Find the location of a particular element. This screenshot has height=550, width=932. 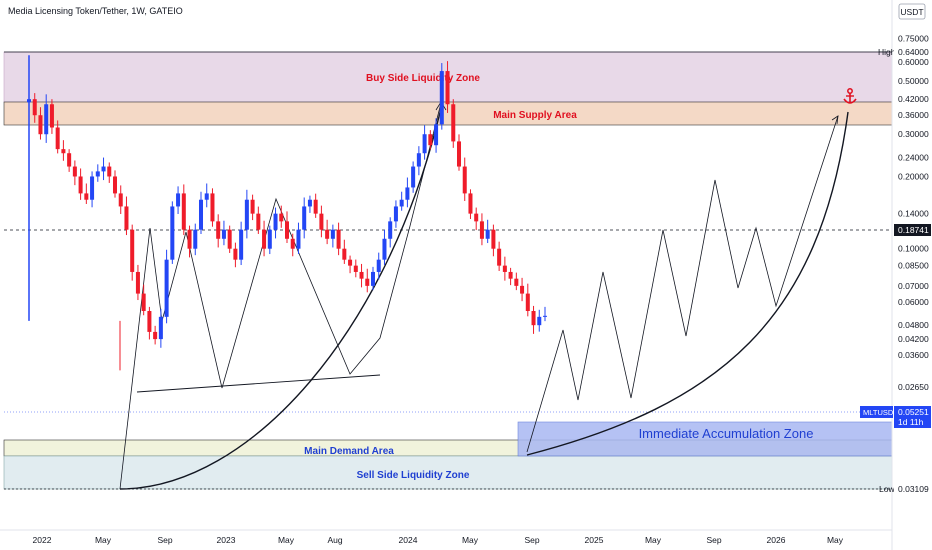

y-tick-label: 0.04800 is located at coordinates (913, 325).